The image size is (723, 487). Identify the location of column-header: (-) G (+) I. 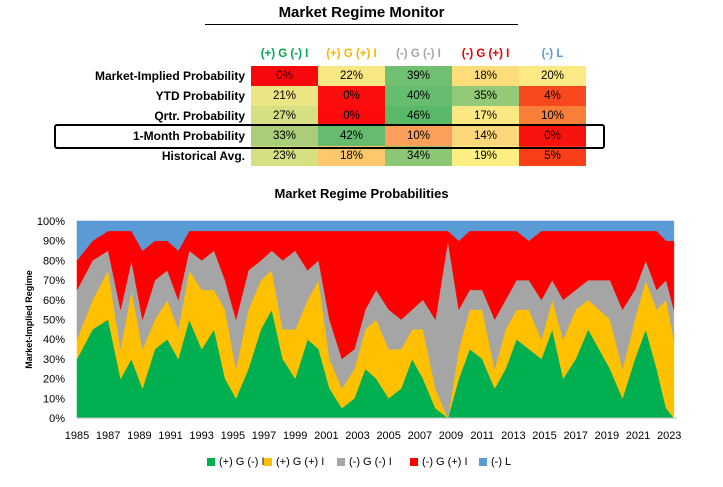
(485, 54).